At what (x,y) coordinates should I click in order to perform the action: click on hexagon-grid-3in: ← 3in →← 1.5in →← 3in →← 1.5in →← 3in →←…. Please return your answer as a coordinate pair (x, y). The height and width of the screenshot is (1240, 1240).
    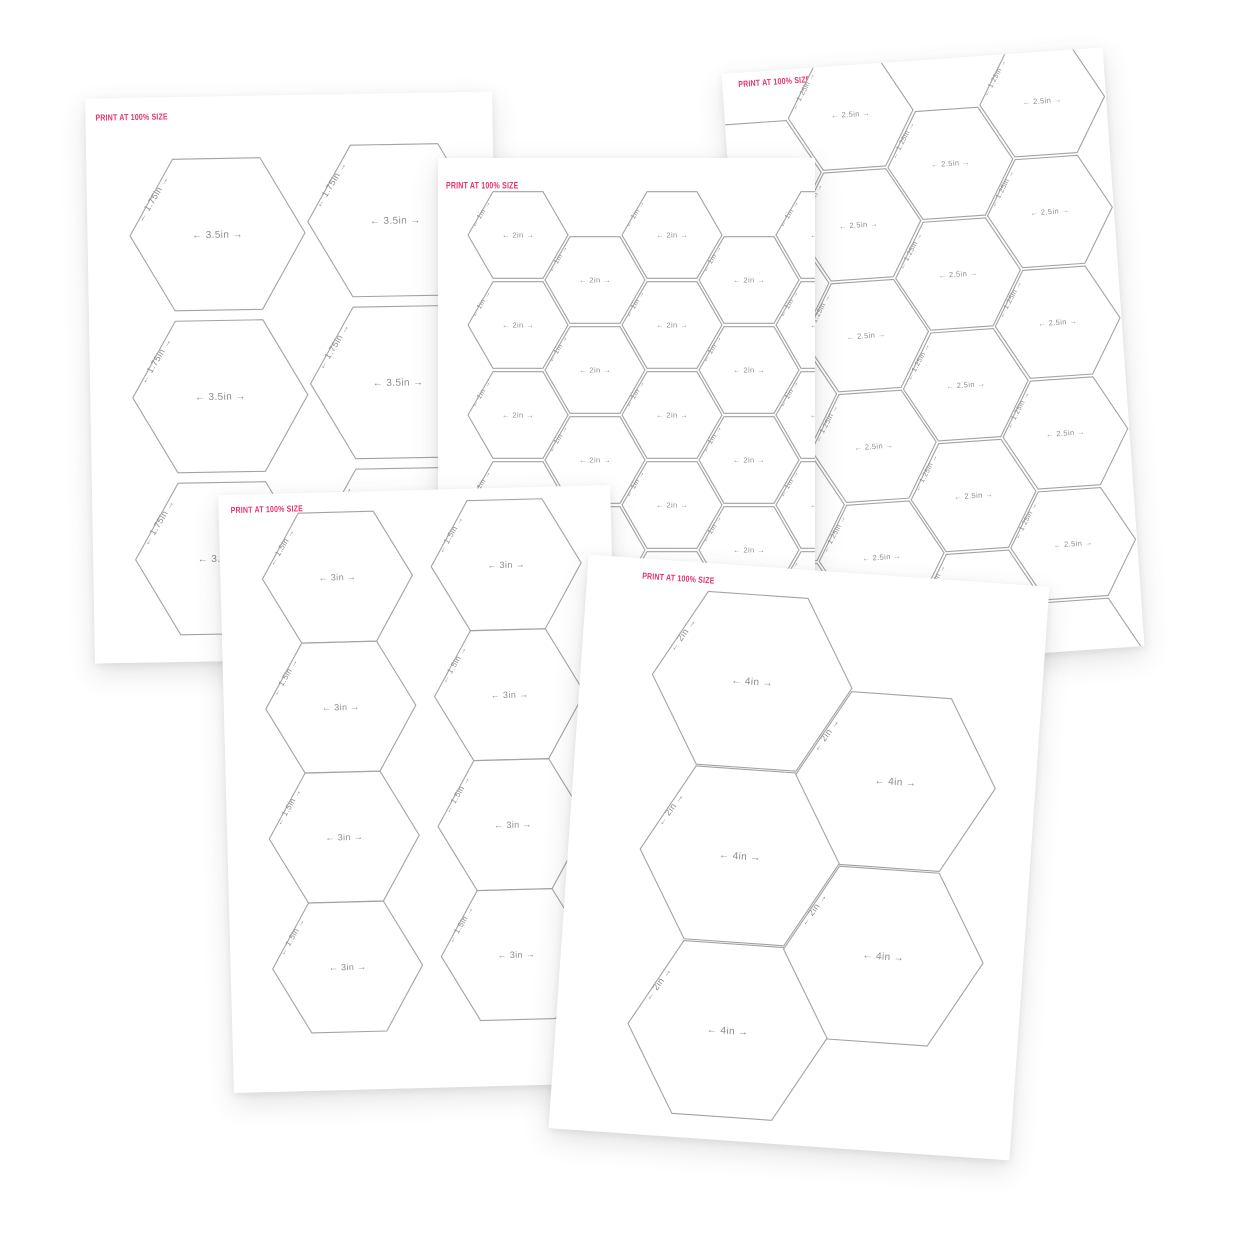
    Looking at the image, I should click on (426, 766).